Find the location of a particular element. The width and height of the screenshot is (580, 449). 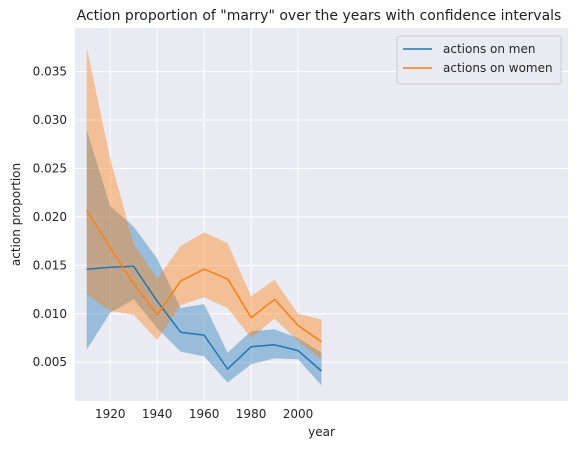

legend-entry-1: actions on women is located at coordinates (498, 68).